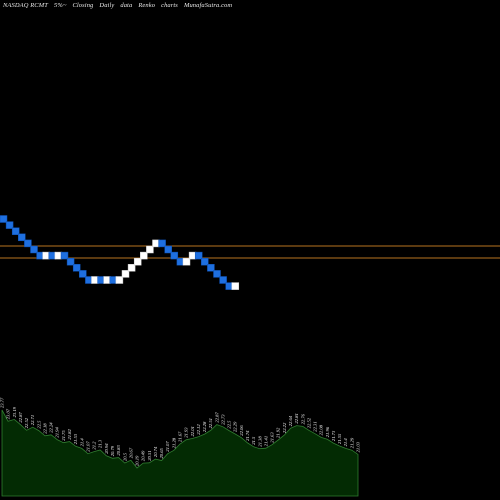 This screenshot has width=500, height=500. What do you see at coordinates (161, 452) in the screenshot?
I see `volume-label: 20.65` at bounding box center [161, 452].